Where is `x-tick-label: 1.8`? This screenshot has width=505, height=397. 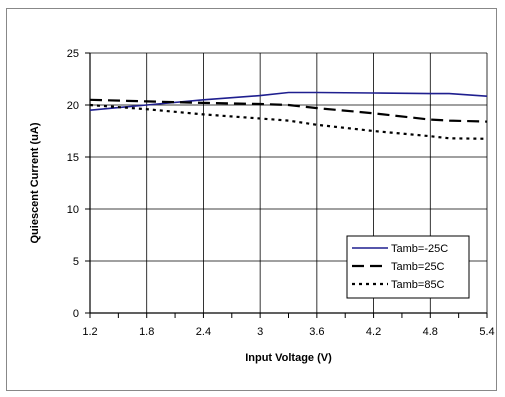
x-tick-label: 1.8 is located at coordinates (146, 332).